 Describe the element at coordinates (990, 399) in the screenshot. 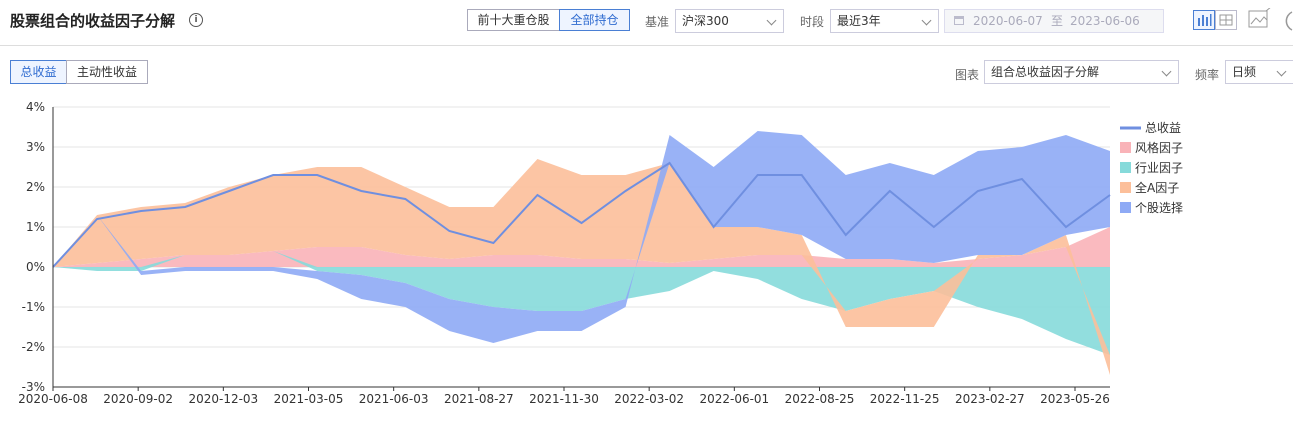

I see `x-tick-label: 2023-02-27` at that location.